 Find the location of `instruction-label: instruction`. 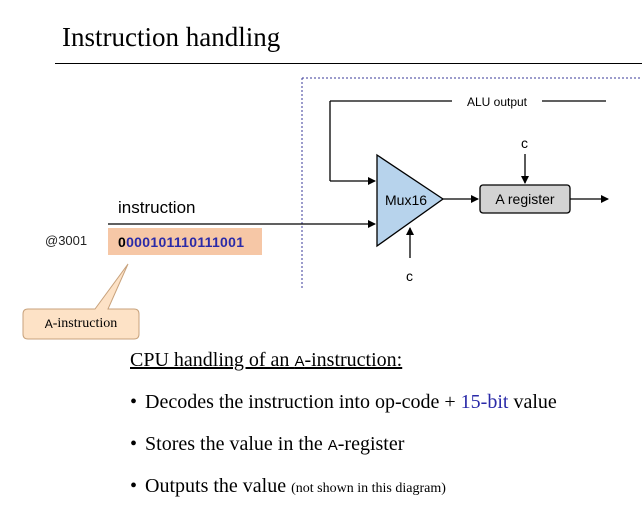

instruction-label: instruction is located at coordinates (157, 207).